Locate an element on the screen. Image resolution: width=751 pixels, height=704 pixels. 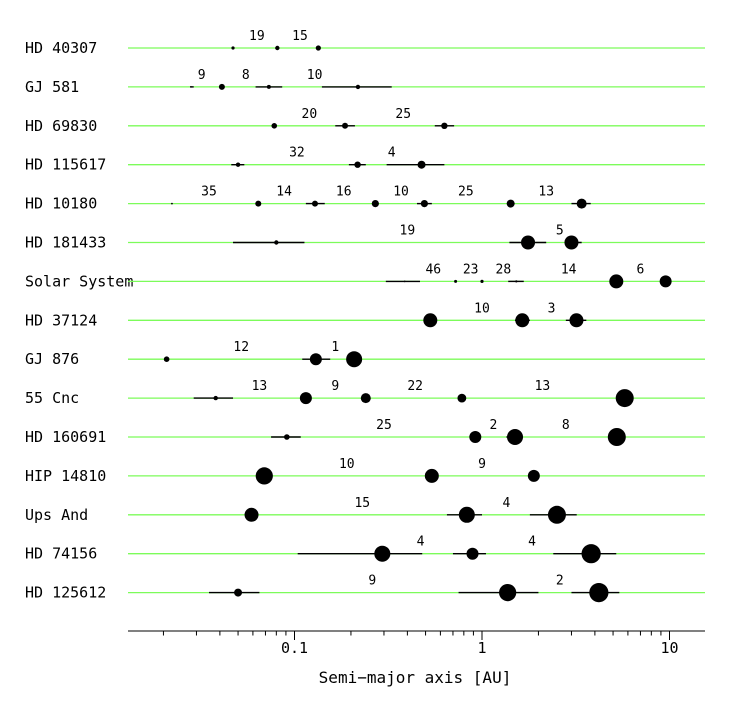
ratio-label: 46 is located at coordinates (433, 269).